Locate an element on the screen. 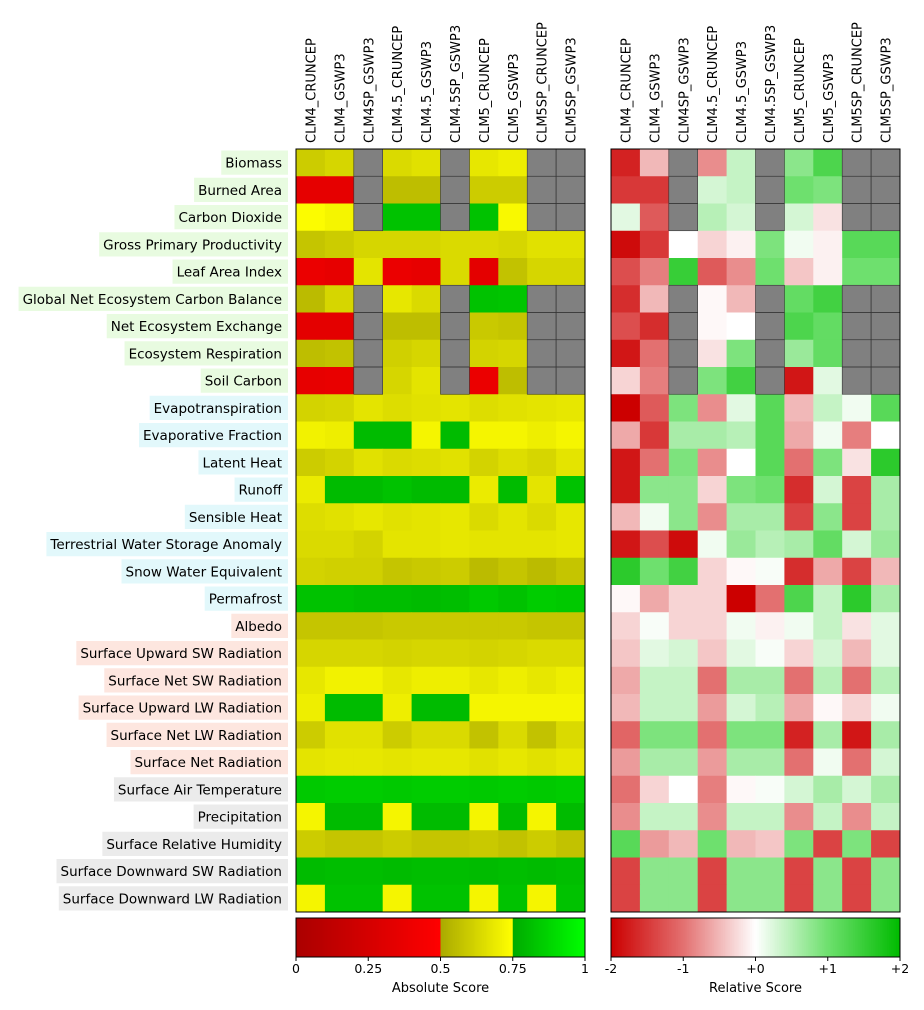 This screenshot has width=924, height=1010. variable-label-surface-net-sw-radiation: Surface Net SW Radiation is located at coordinates (195, 681).